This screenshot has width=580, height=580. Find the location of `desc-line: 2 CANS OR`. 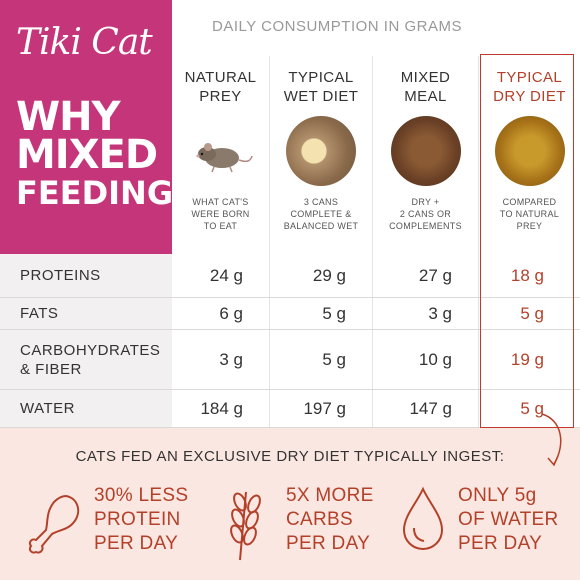

desc-line: 2 CANS OR is located at coordinates (425, 214).